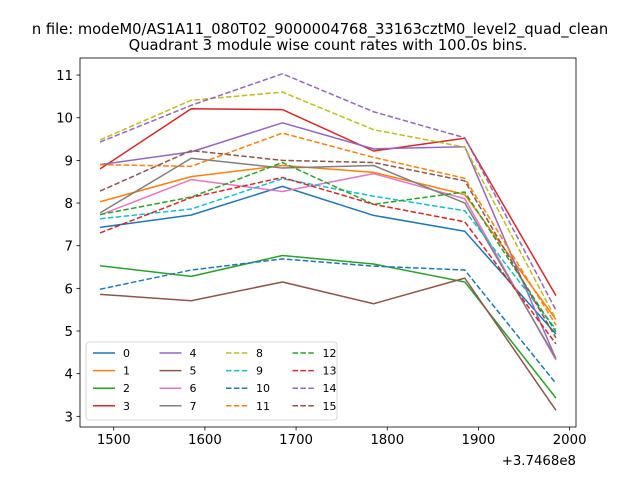 The image size is (640, 480). Describe the element at coordinates (69, 417) in the screenshot. I see `y-tick-label: 3` at that location.